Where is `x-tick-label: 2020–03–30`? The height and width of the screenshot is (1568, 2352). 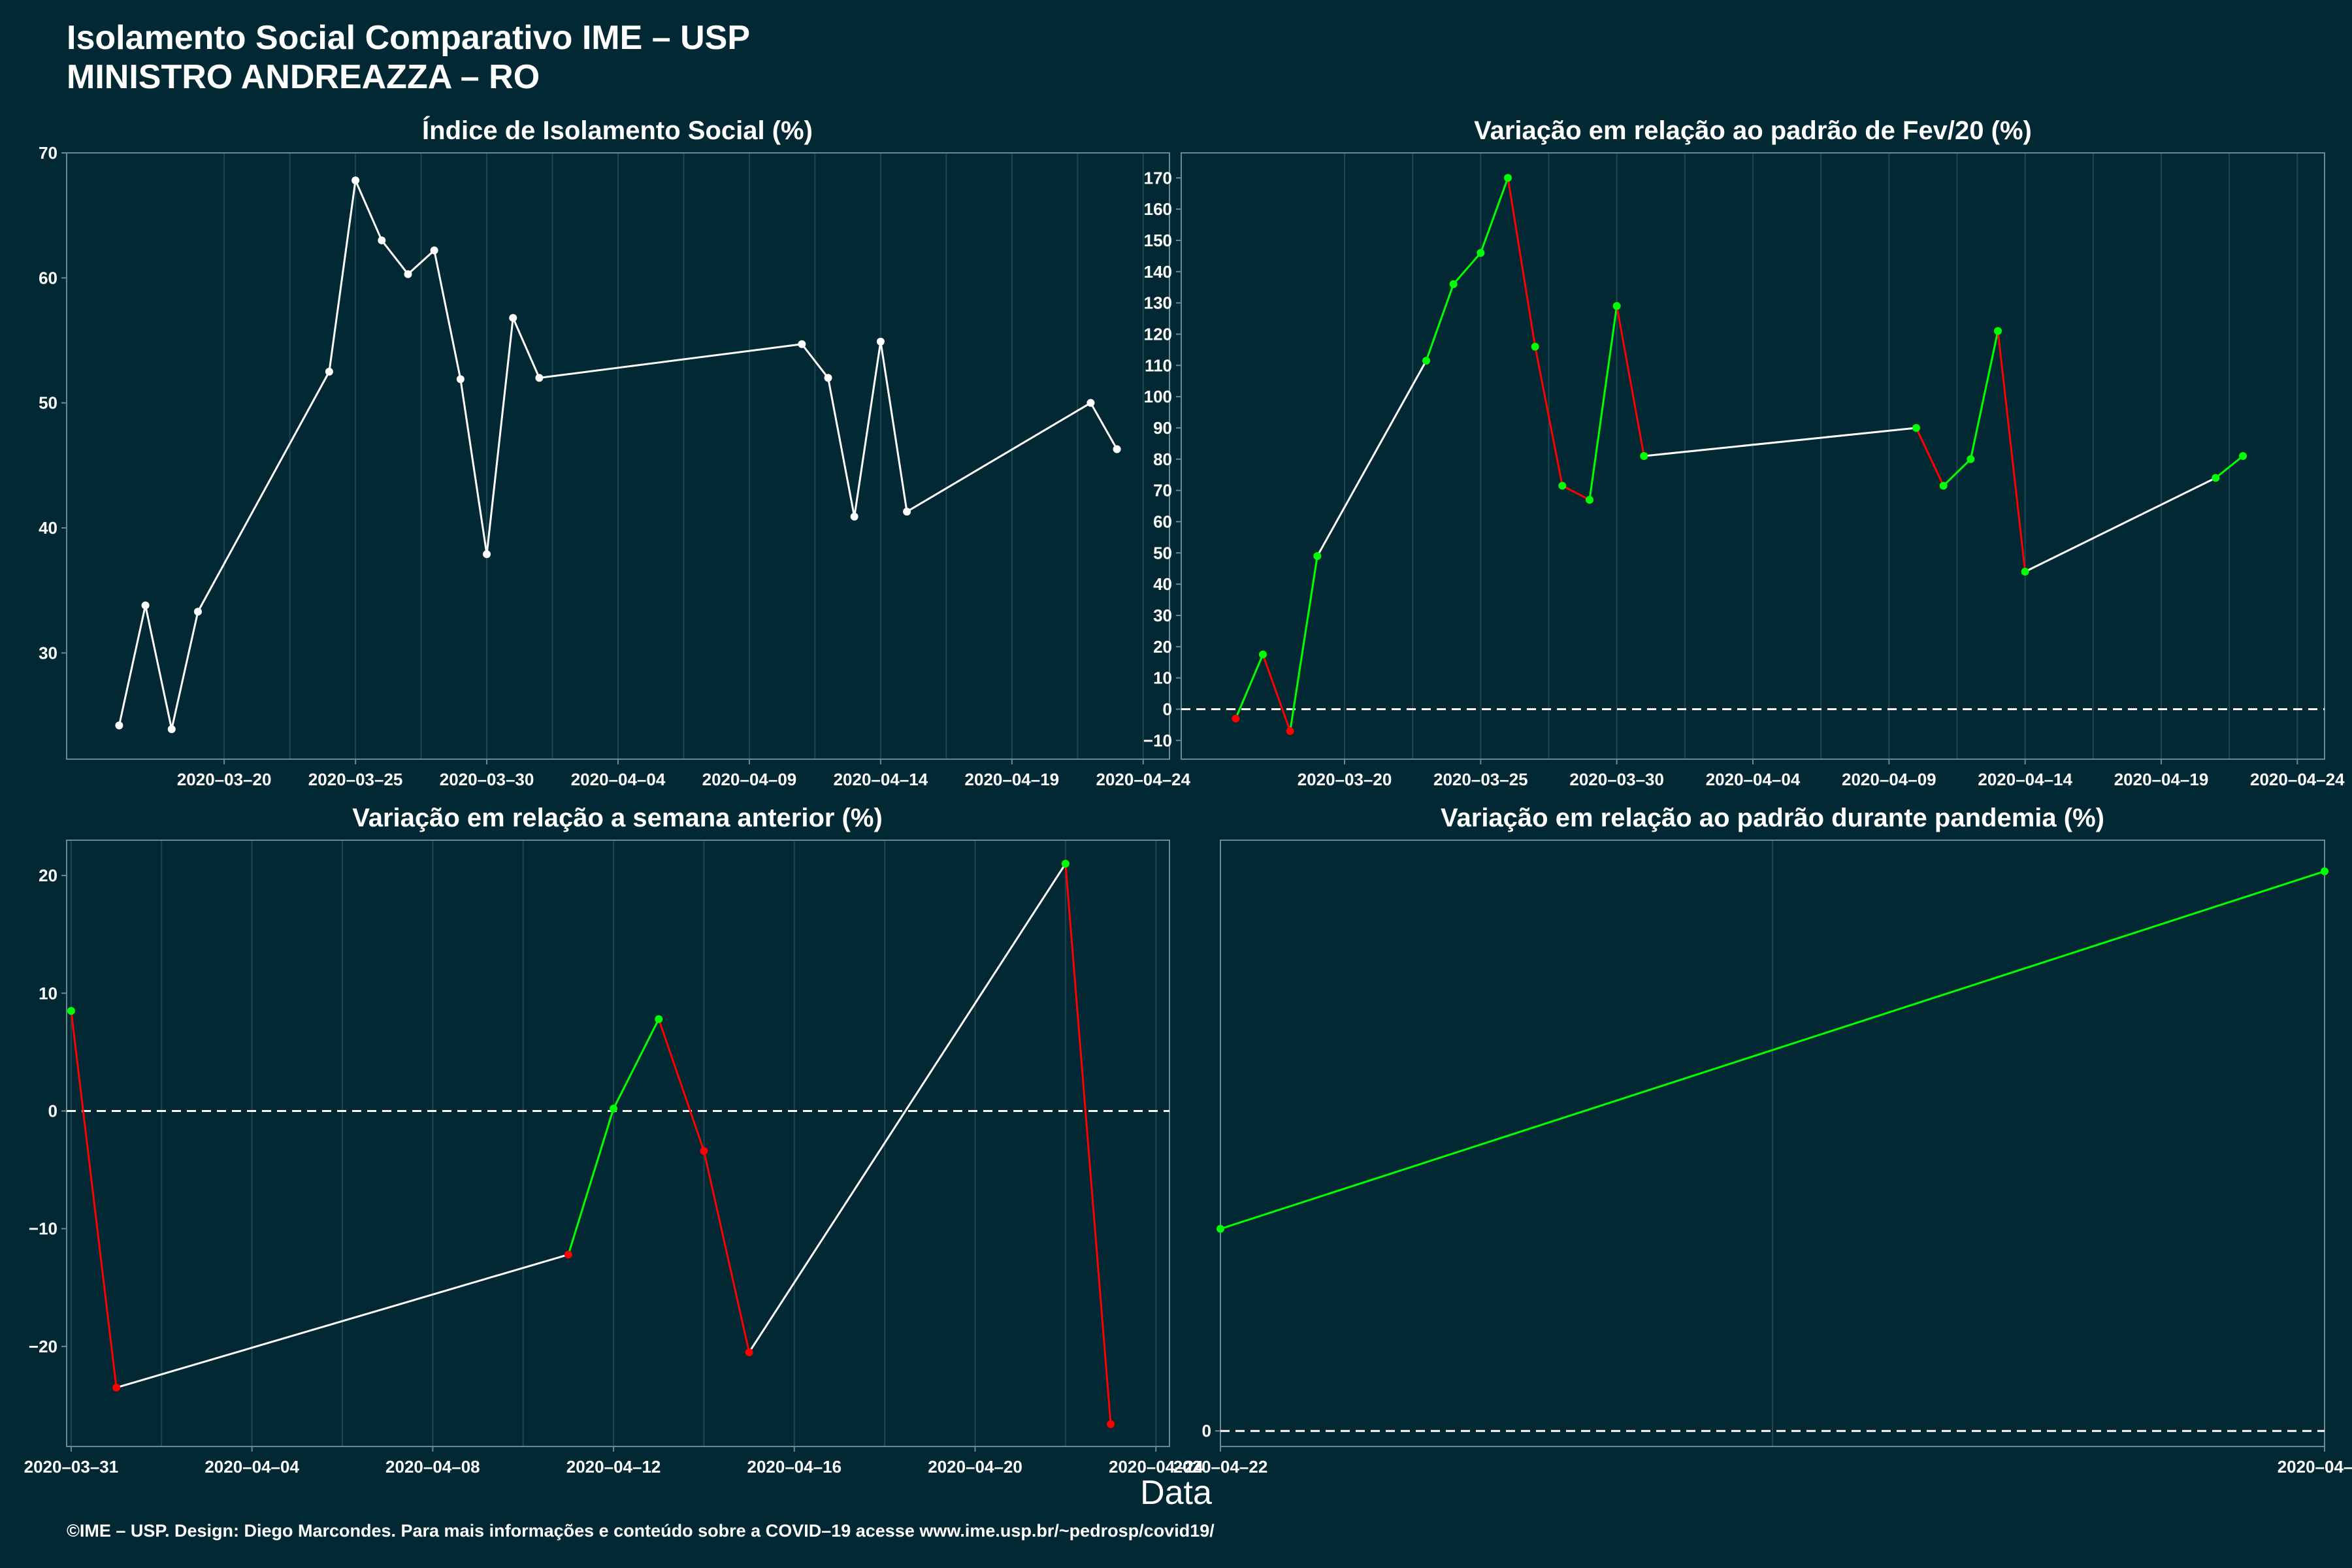 x-tick-label: 2020–03–30 is located at coordinates (1616, 779).